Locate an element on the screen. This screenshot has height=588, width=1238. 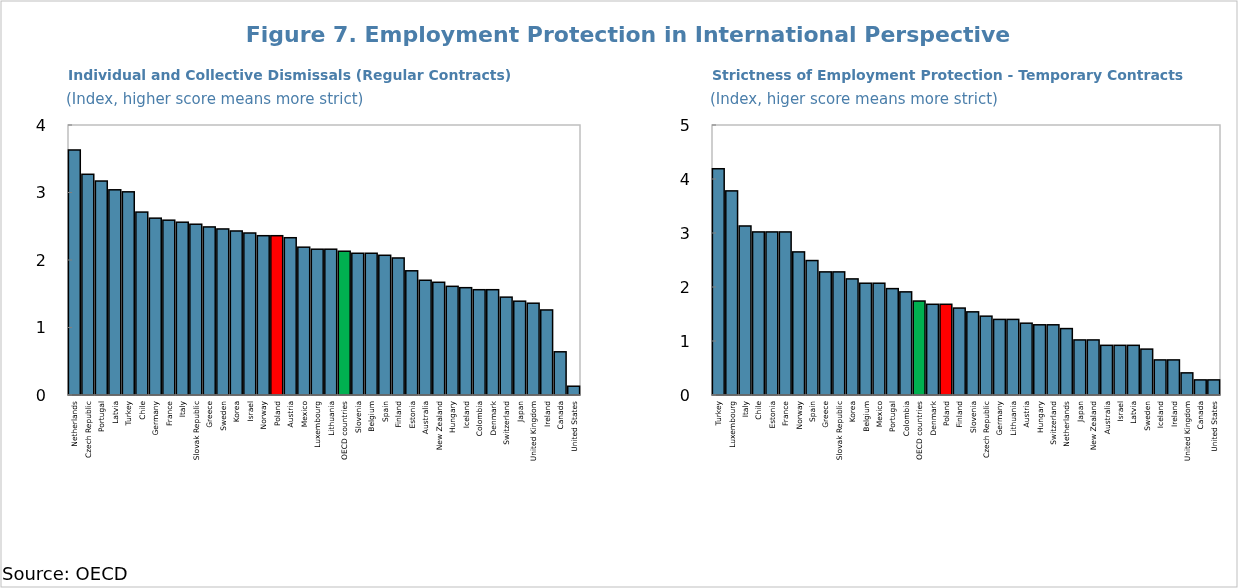
chart-subtitle: (Index, higer score means more strict) is located at coordinates (854, 99).